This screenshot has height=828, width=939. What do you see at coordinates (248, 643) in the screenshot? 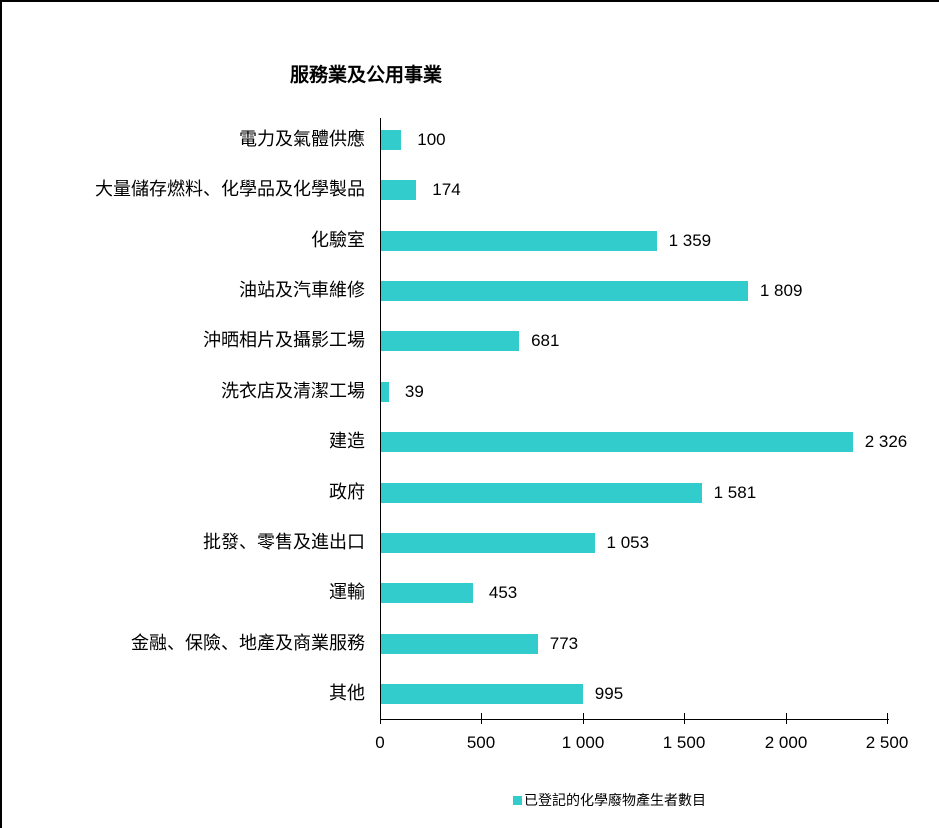
I see `category-label: 金融、保險、地產及商業服務` at bounding box center [248, 643].